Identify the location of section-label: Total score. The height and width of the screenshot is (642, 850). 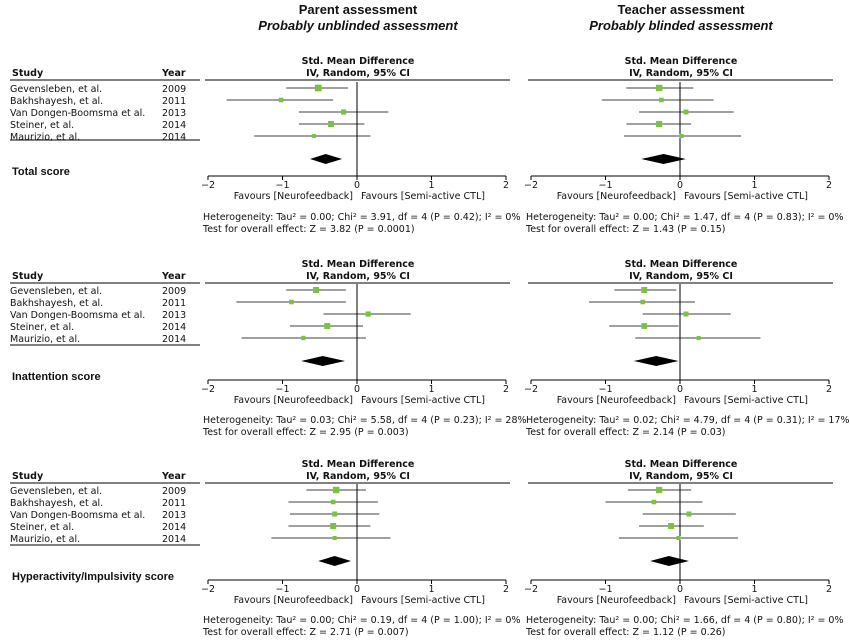
(41, 172).